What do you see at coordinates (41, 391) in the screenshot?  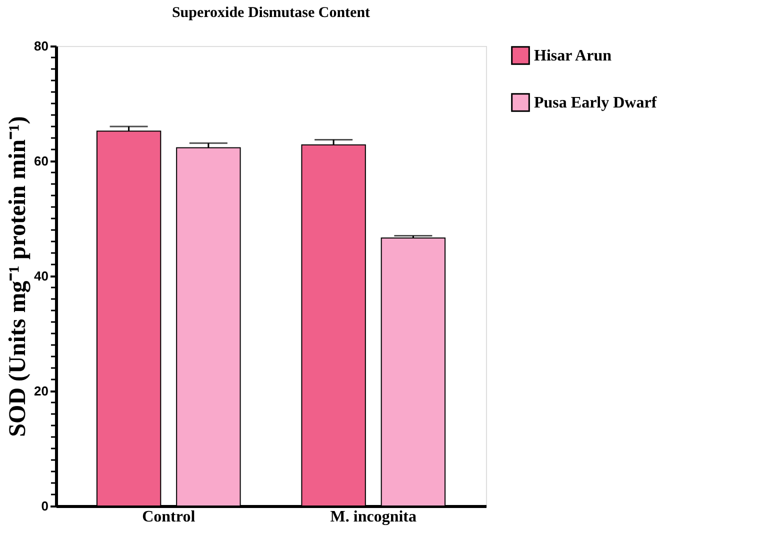 I see `y-tick-label: 20` at bounding box center [41, 391].